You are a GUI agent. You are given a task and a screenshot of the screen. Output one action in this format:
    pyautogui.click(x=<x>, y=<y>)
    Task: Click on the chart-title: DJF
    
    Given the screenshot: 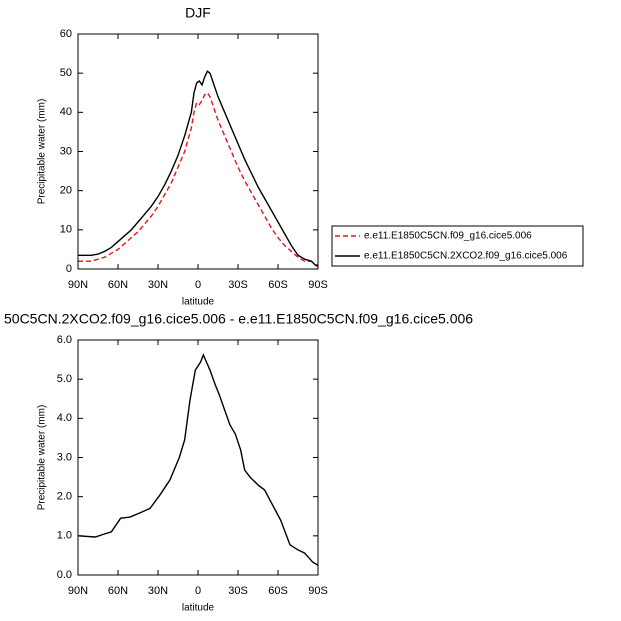 What is the action you would take?
    pyautogui.click(x=198, y=13)
    